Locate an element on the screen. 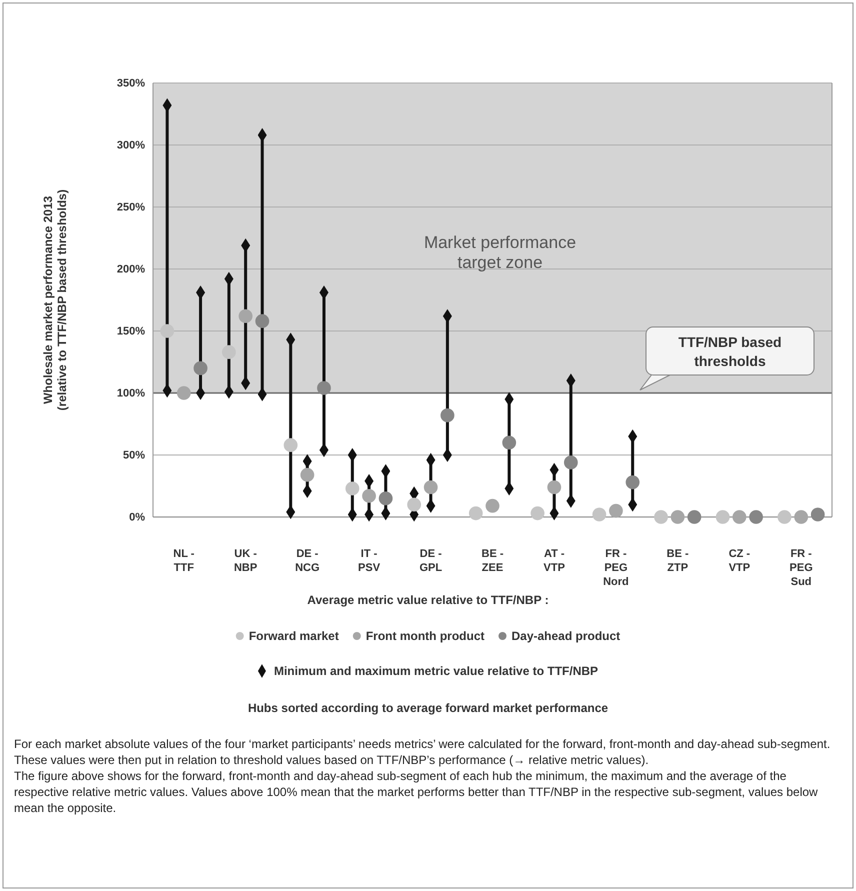 The image size is (856, 891). ref-line-label: TTF/NBP based thresholds is located at coordinates (730, 351).